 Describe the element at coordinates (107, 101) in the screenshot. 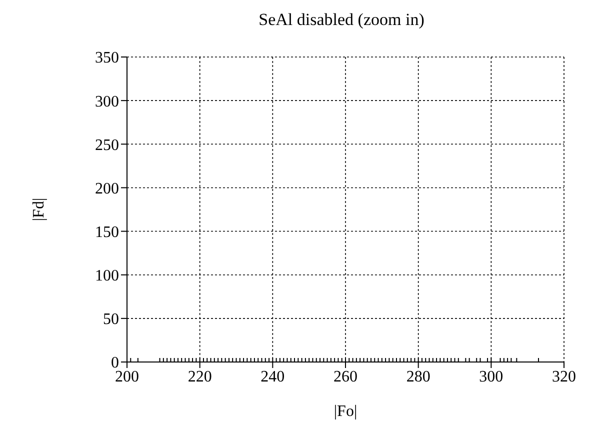

I see `y-tick-label: 300` at that location.